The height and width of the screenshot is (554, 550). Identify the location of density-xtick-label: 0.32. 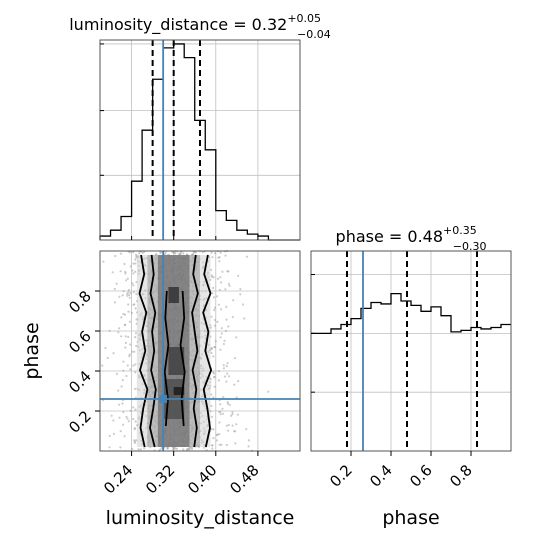
(160, 479).